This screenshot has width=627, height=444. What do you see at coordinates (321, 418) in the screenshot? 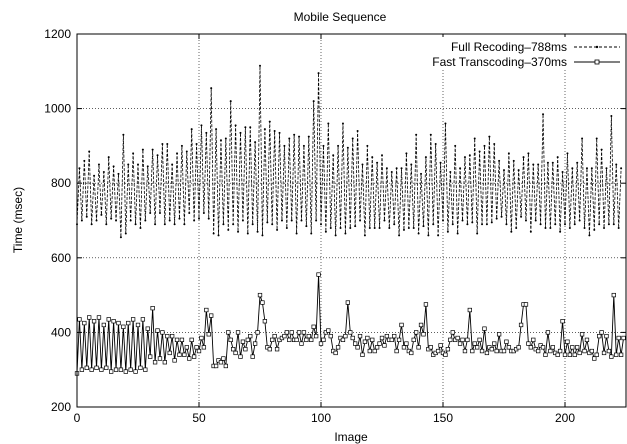
I see `x-tick-label: 100` at bounding box center [321, 418].